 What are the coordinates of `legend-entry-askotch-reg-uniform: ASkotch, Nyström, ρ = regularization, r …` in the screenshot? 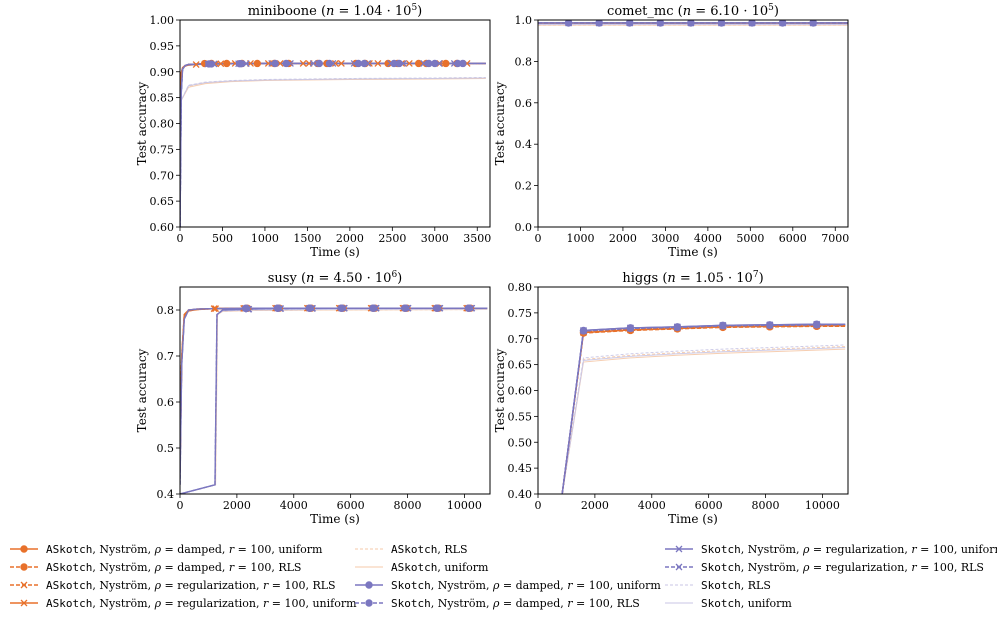 It's located at (183, 603).